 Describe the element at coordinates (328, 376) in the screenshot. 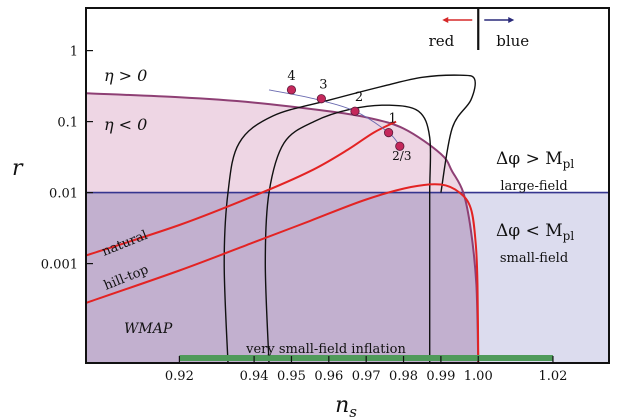

I see `x-tick-label-0.96: 0.96` at that location.